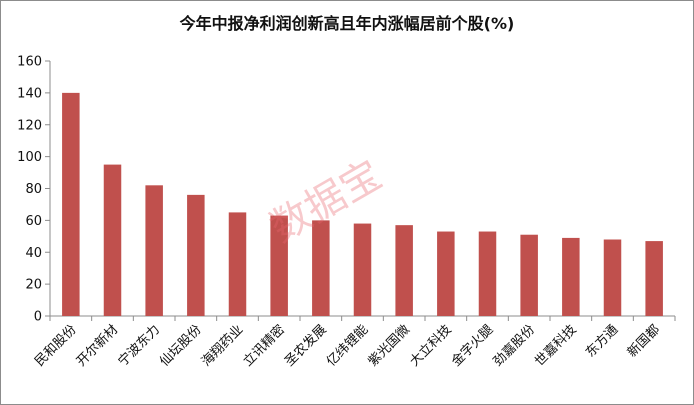  I want to click on y-tick-label: 140, so click(29, 93).